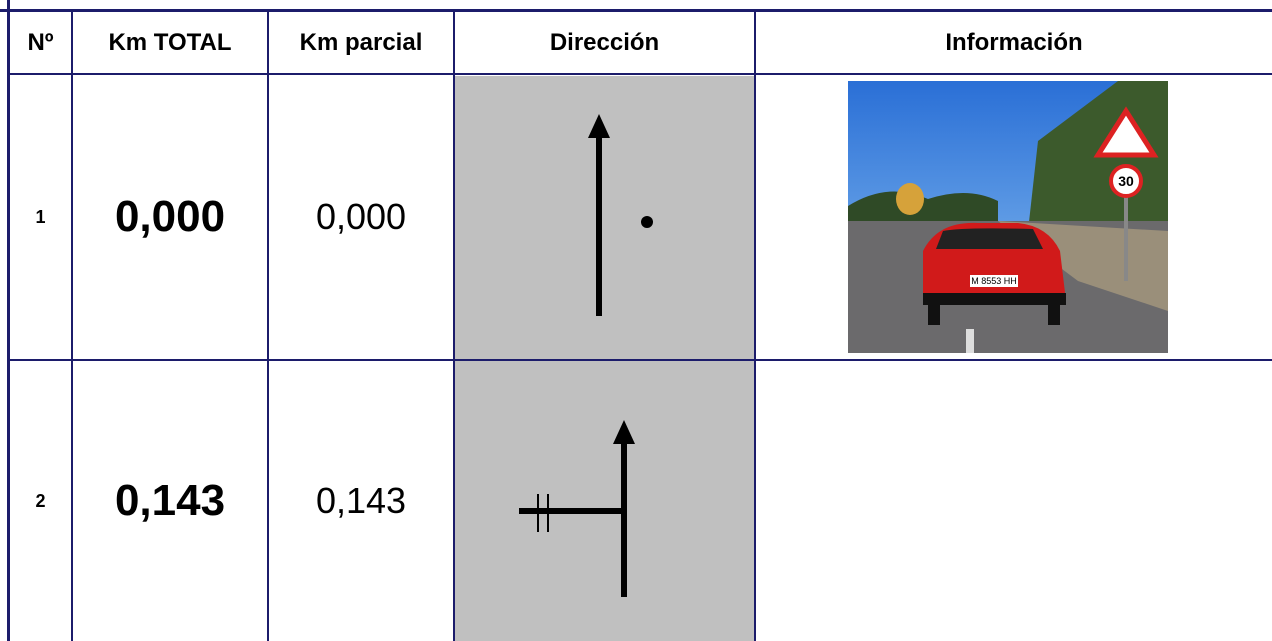  Describe the element at coordinates (586, 355) in the screenshot. I see `direction-diagrams` at that location.